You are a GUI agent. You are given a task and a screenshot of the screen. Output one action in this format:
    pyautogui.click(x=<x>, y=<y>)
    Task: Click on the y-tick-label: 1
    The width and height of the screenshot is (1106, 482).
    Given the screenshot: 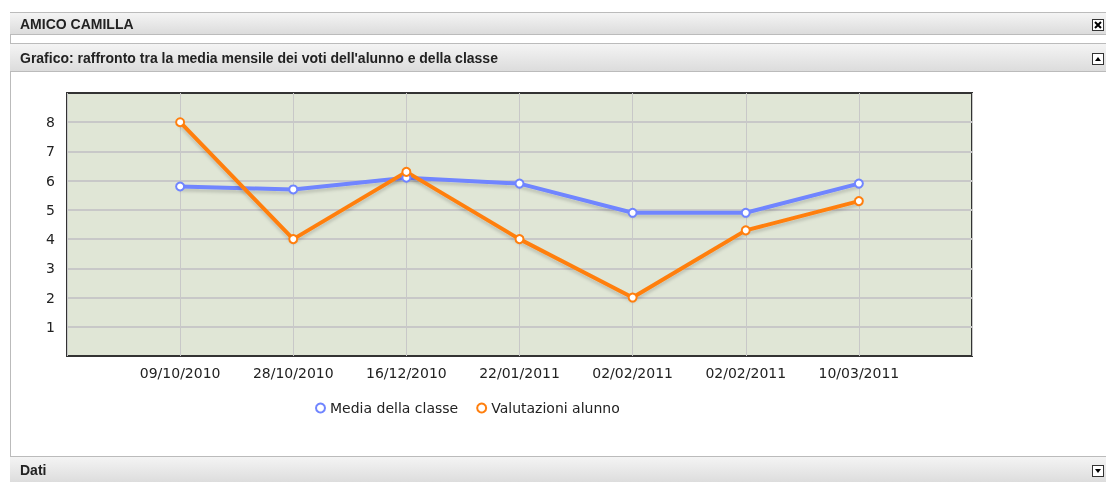 What is the action you would take?
    pyautogui.click(x=50, y=326)
    